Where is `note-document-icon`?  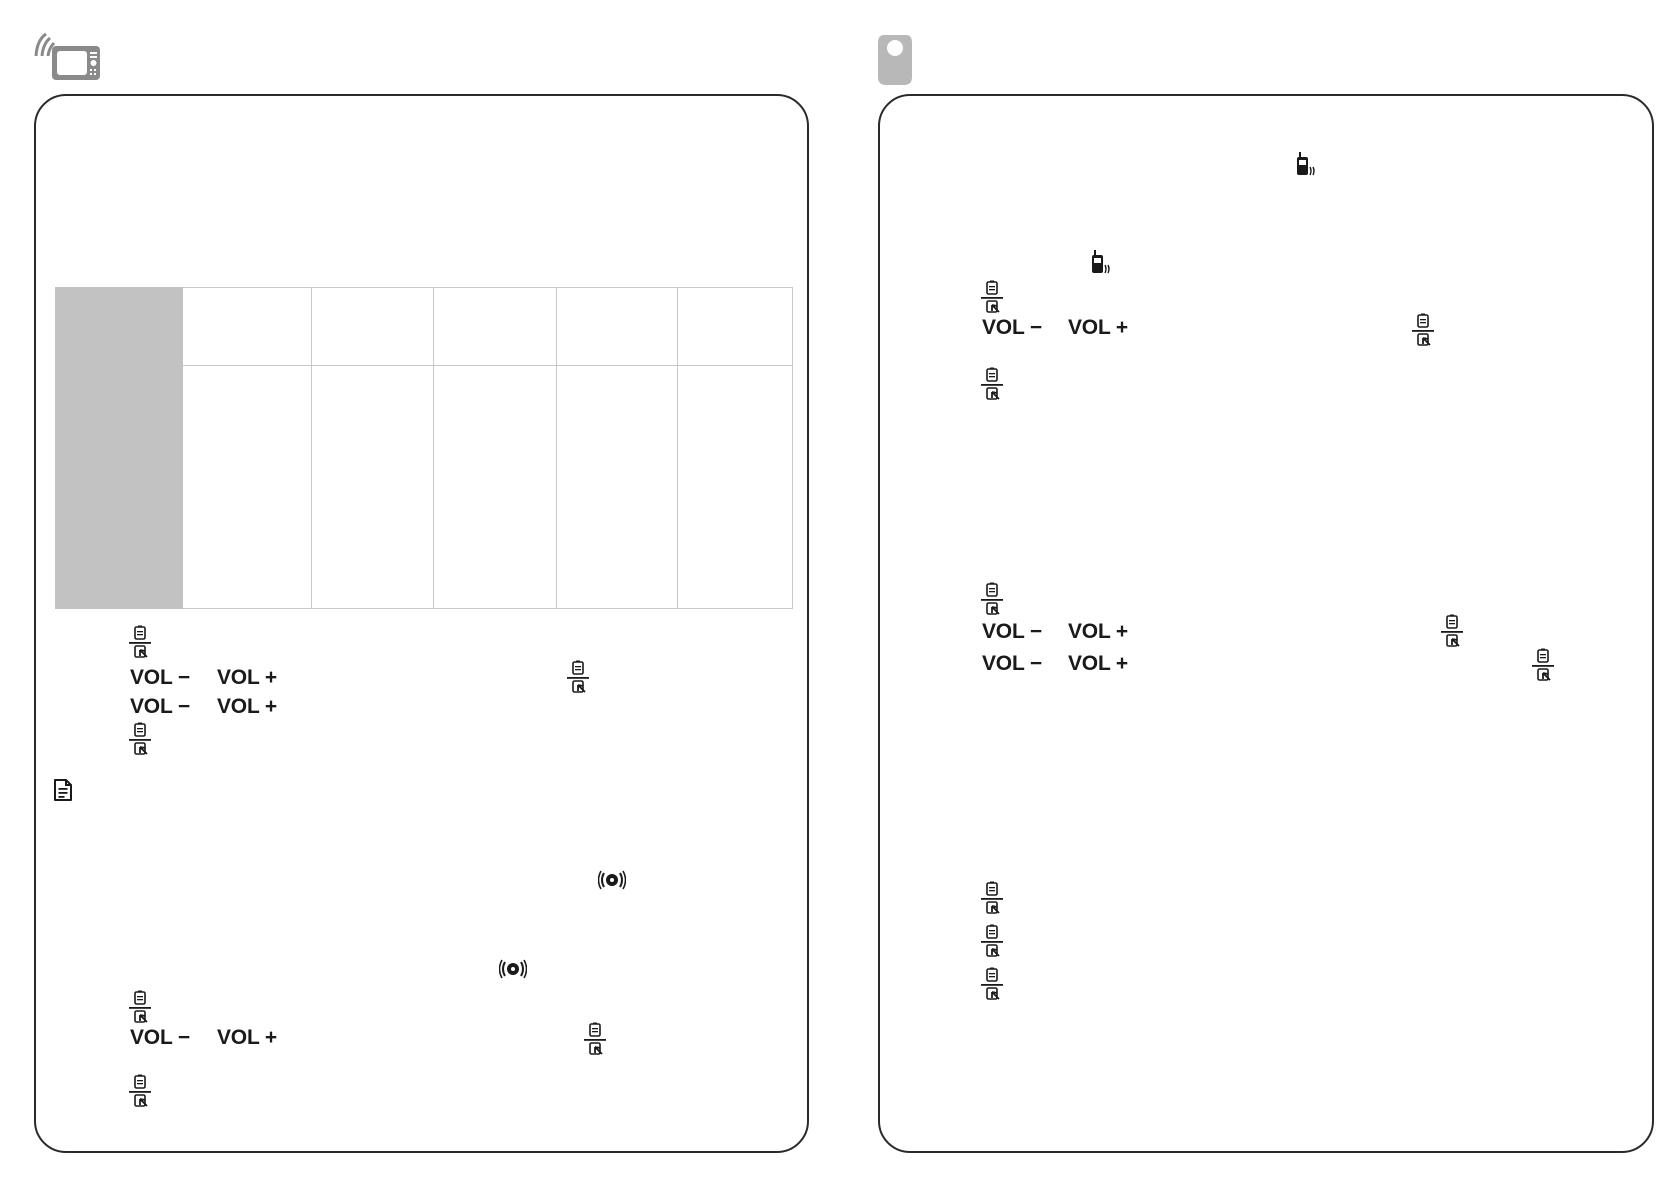
note-document-icon is located at coordinates (63, 790).